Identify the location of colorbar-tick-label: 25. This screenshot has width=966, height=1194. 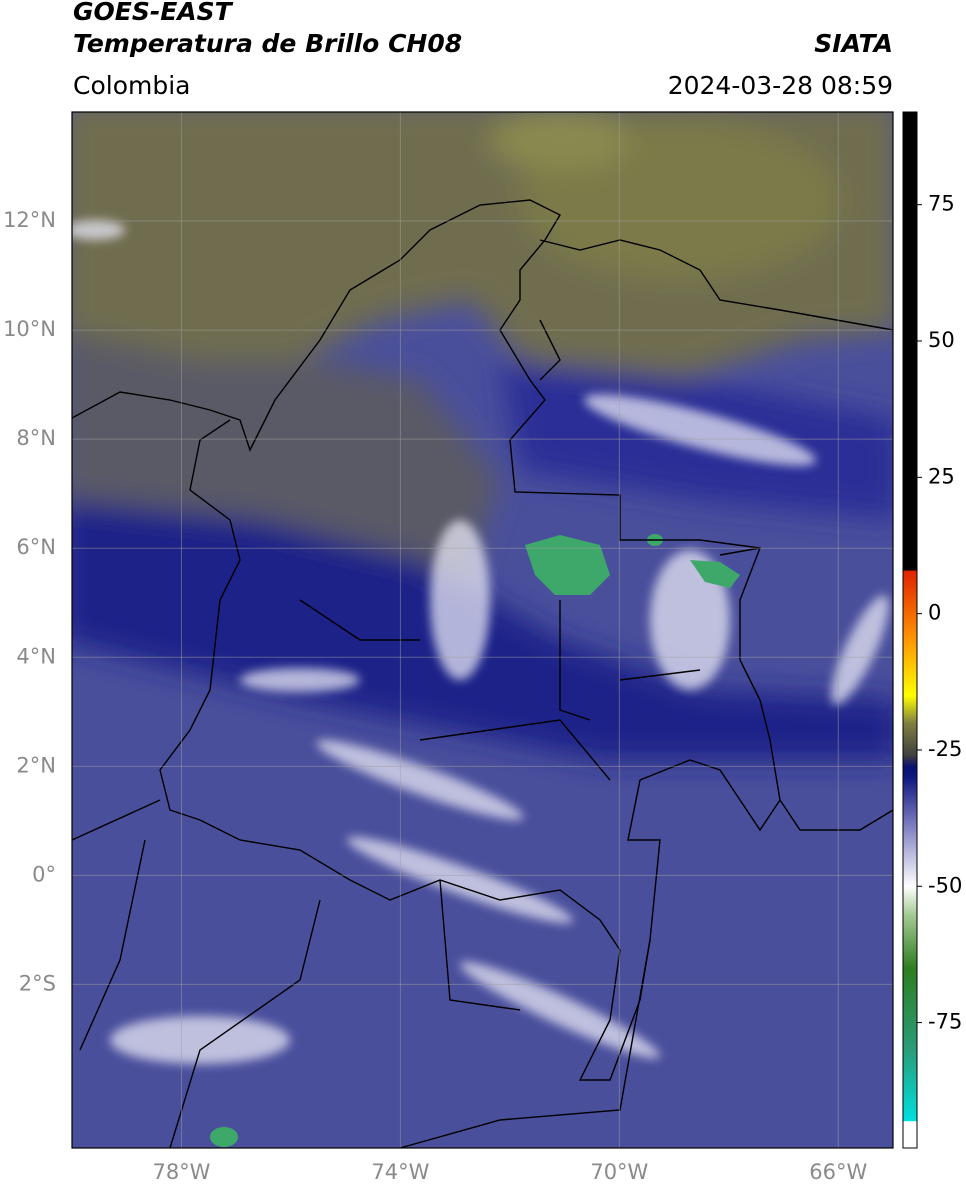
(941, 476).